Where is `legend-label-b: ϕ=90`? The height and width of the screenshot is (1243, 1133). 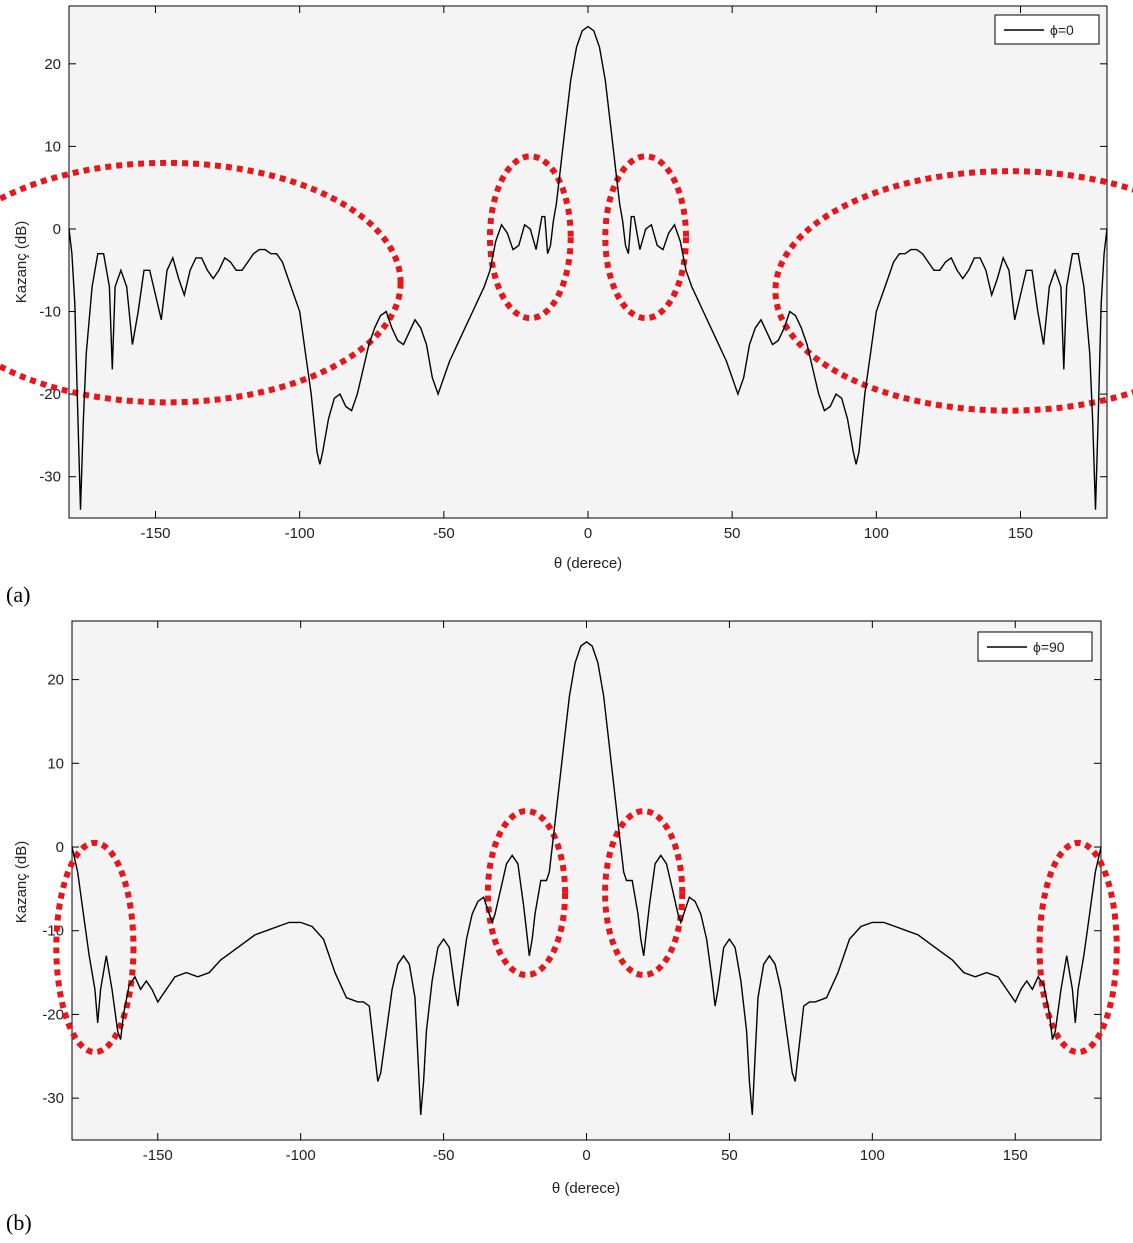
legend-label-b: ϕ=90 is located at coordinates (1049, 647).